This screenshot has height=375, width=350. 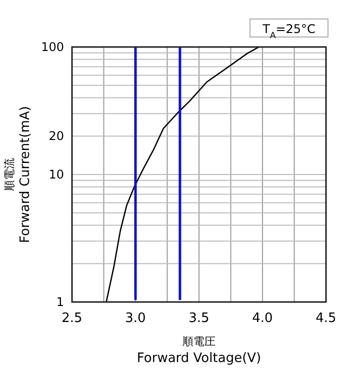 I want to click on x-tick-label: 2.5, so click(x=72, y=318).